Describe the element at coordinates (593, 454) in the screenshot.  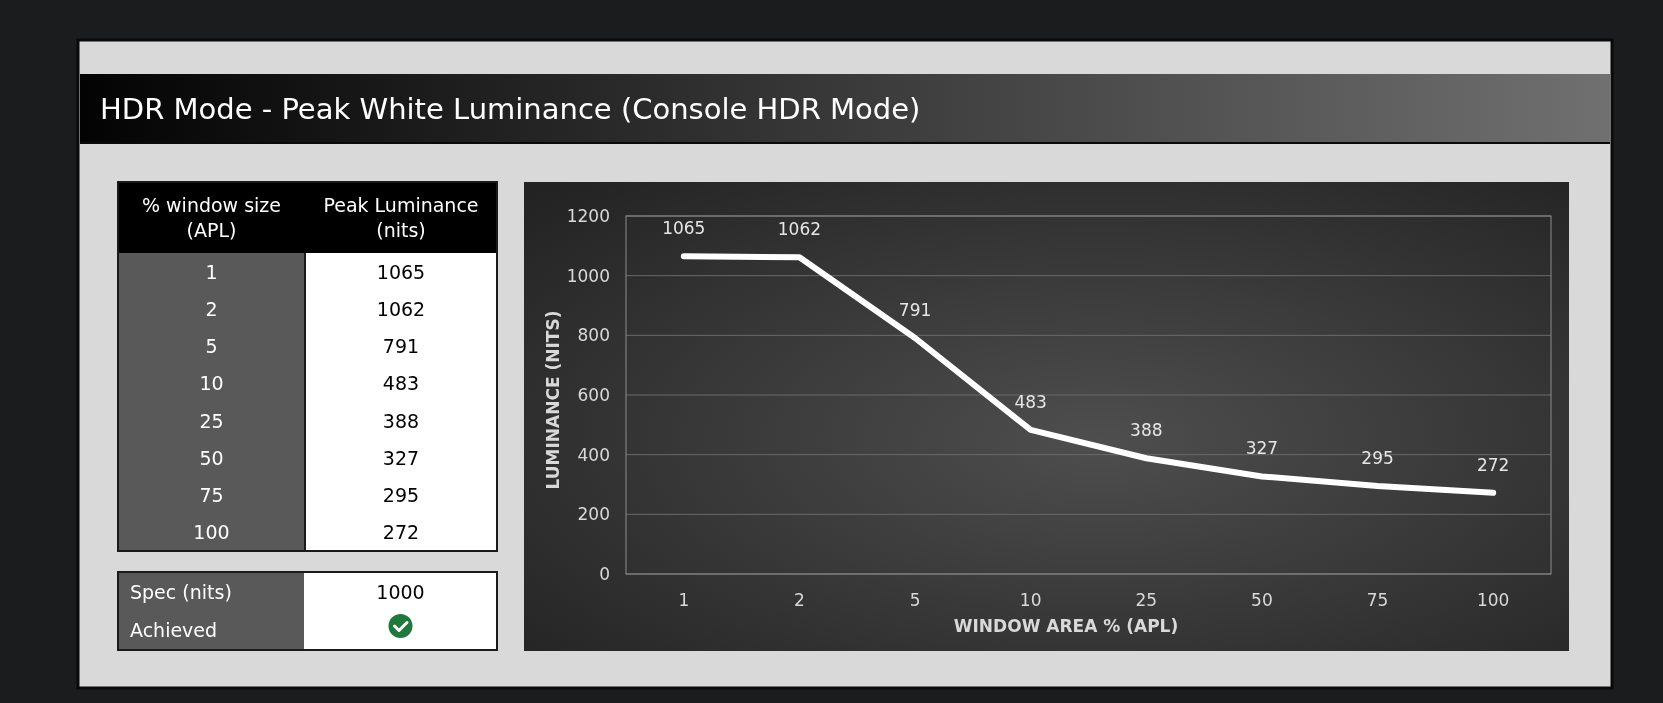
I see `y-tick-label: 400` at that location.